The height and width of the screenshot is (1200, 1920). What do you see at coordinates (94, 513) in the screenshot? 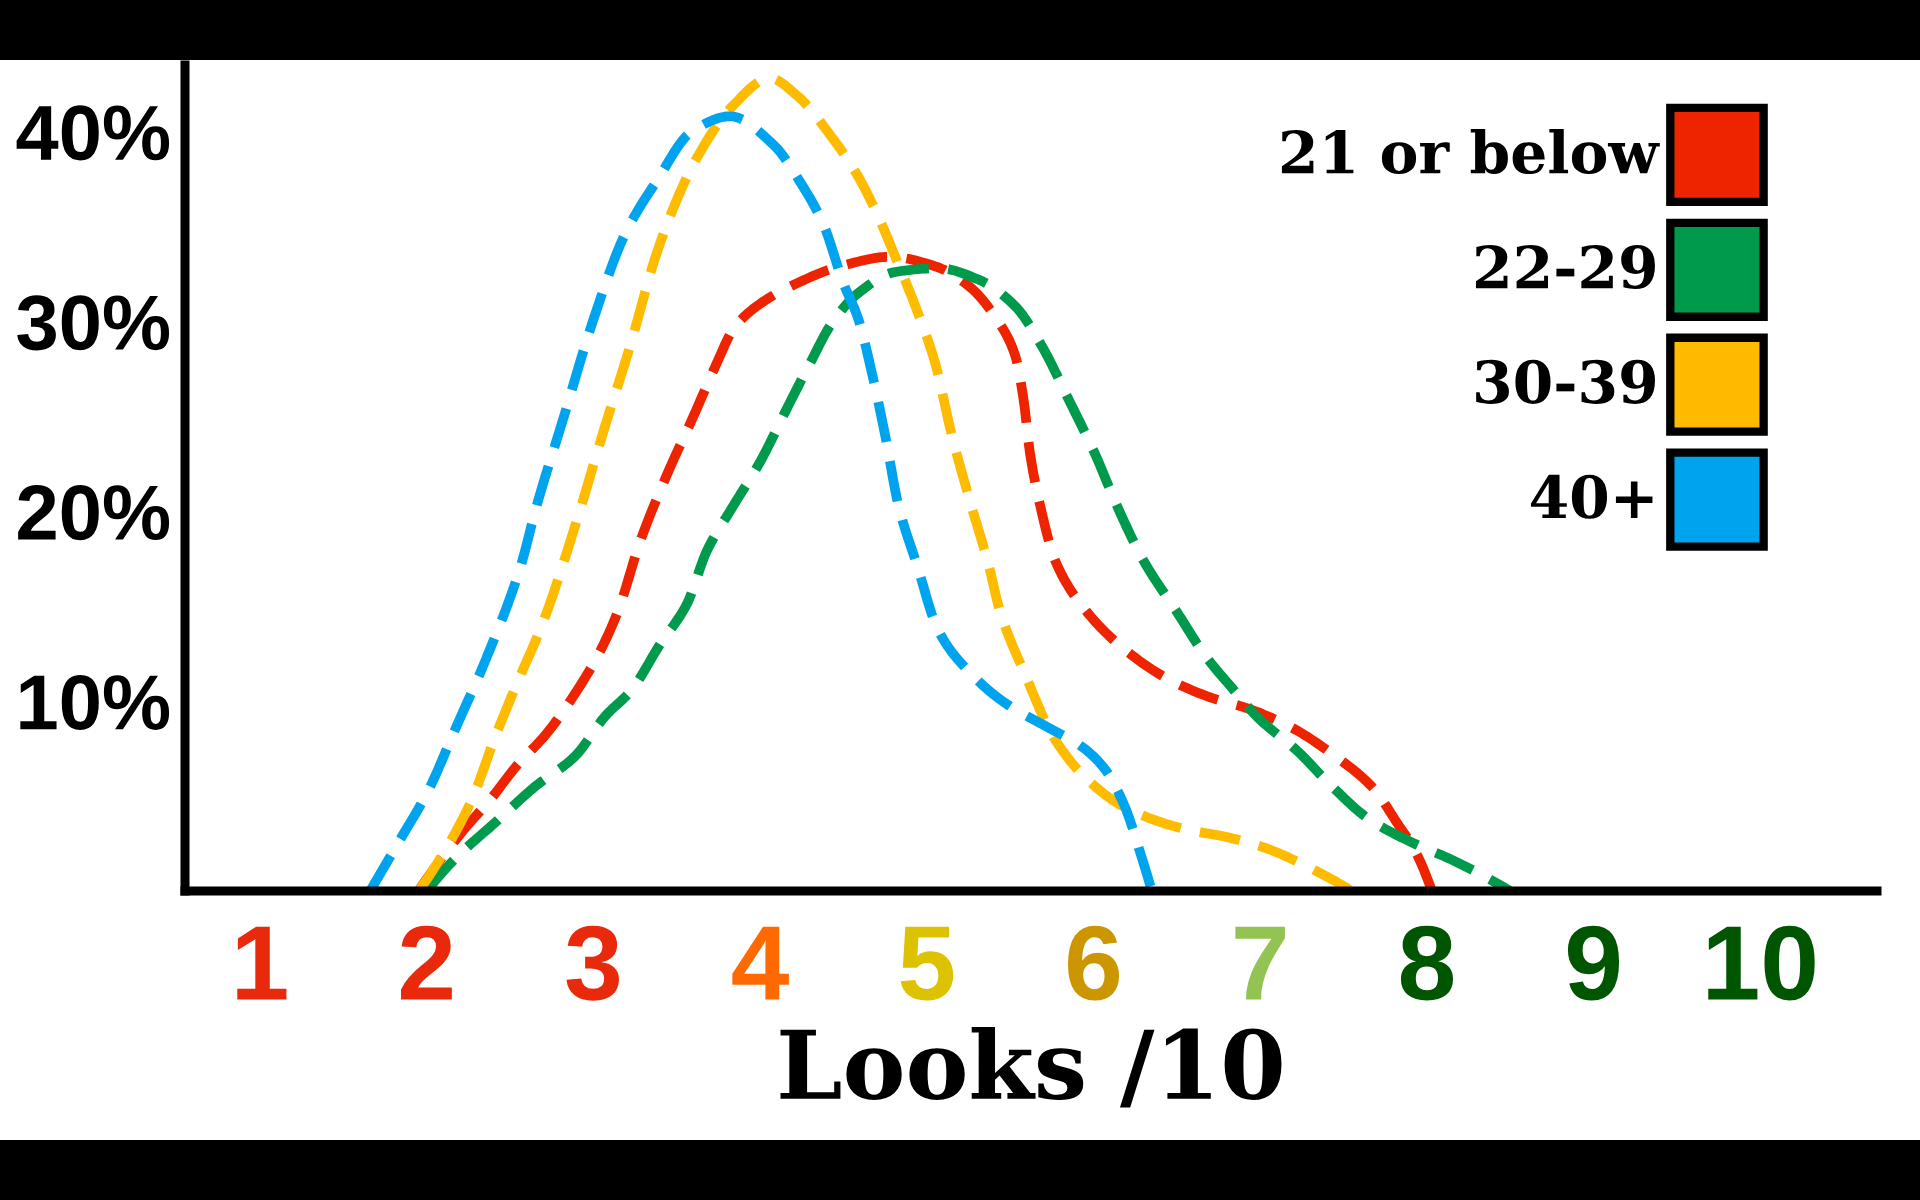
I see `y-tick-label: 20%` at bounding box center [94, 513].